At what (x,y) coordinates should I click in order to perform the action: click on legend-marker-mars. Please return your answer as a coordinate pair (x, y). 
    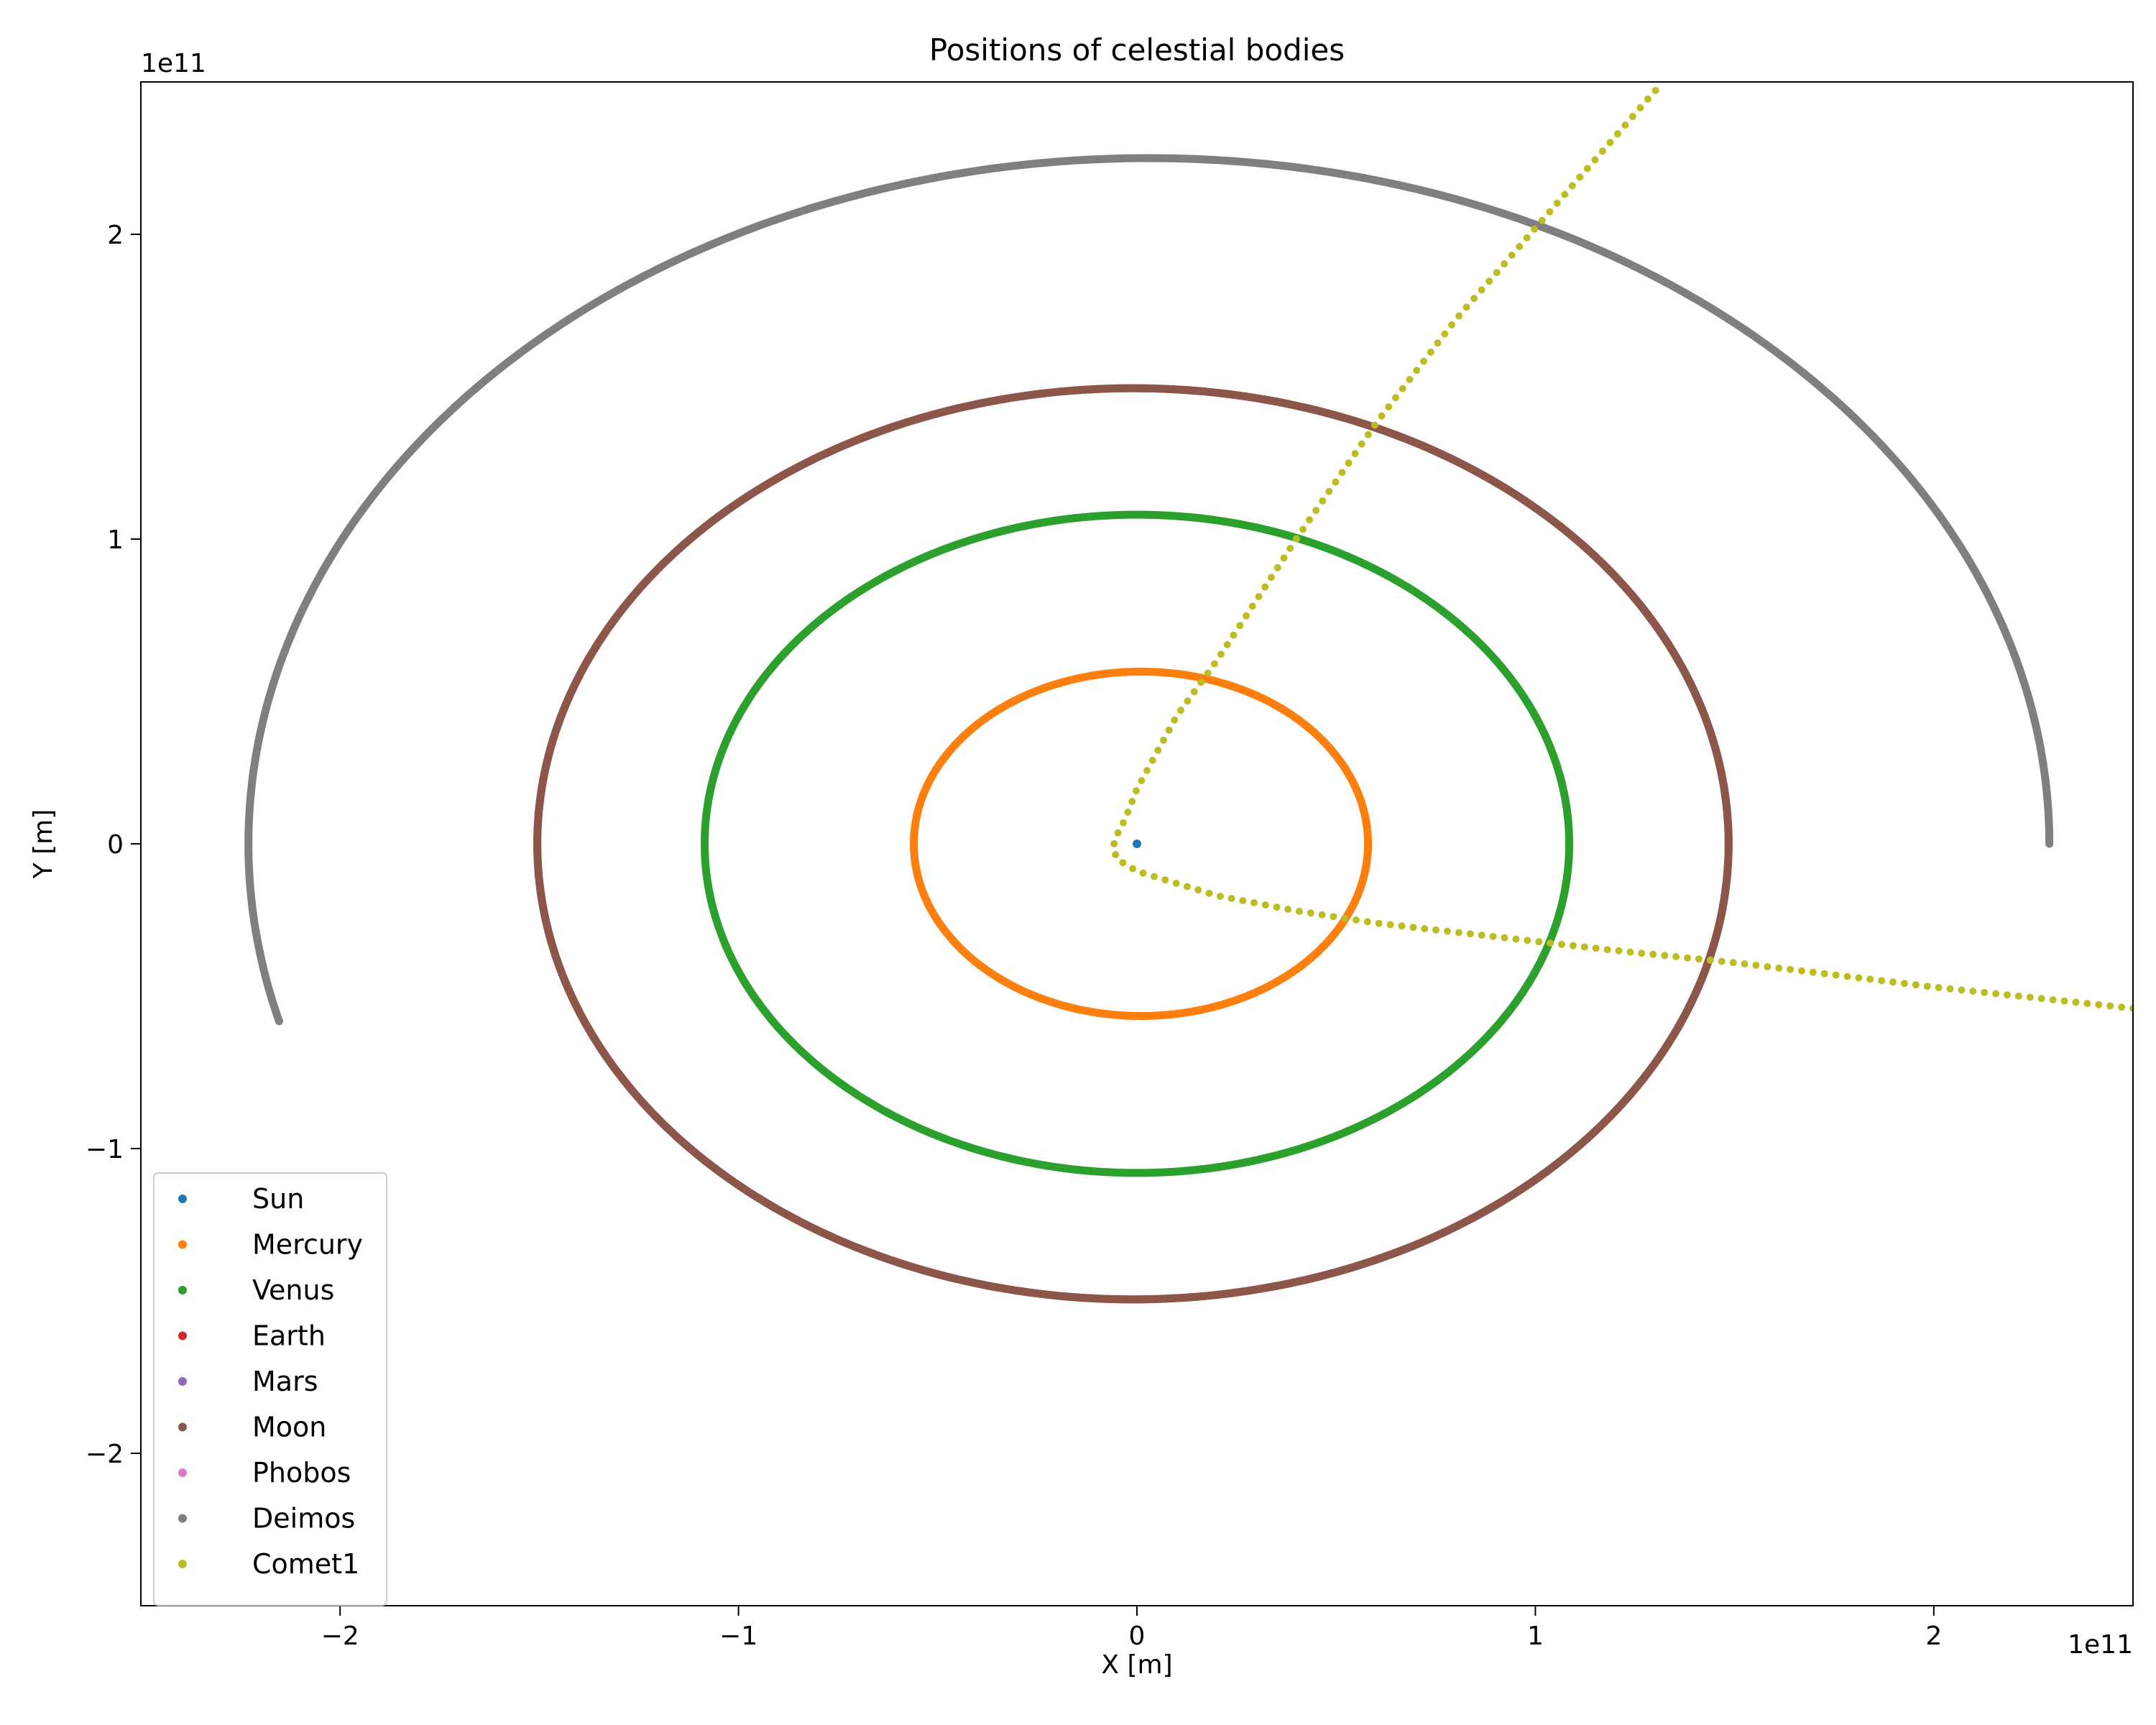
    Looking at the image, I should click on (182, 1381).